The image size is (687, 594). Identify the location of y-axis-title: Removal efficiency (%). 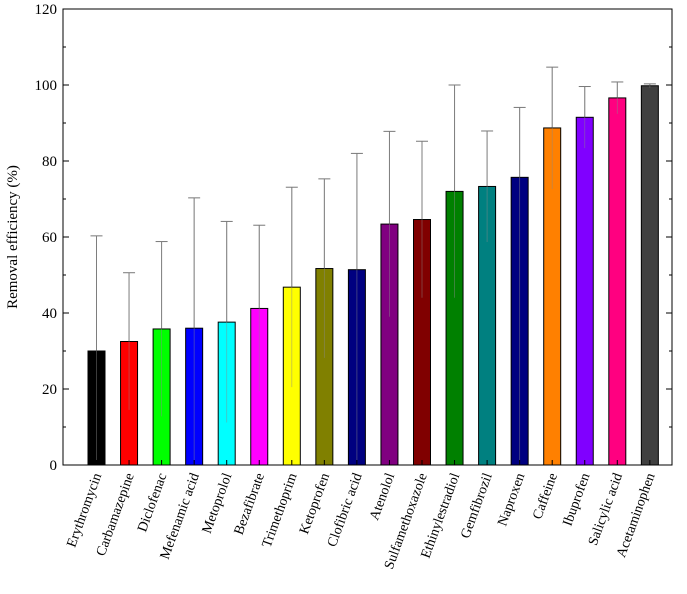
(13, 237).